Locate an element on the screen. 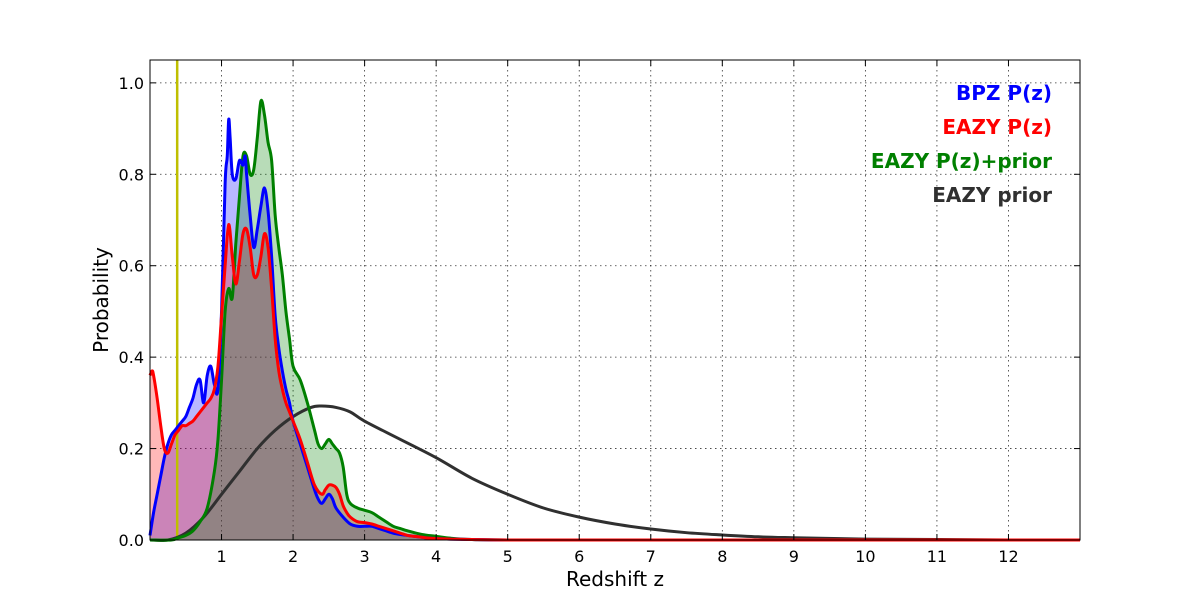  x-tick-label: 12 is located at coordinates (1008, 556).